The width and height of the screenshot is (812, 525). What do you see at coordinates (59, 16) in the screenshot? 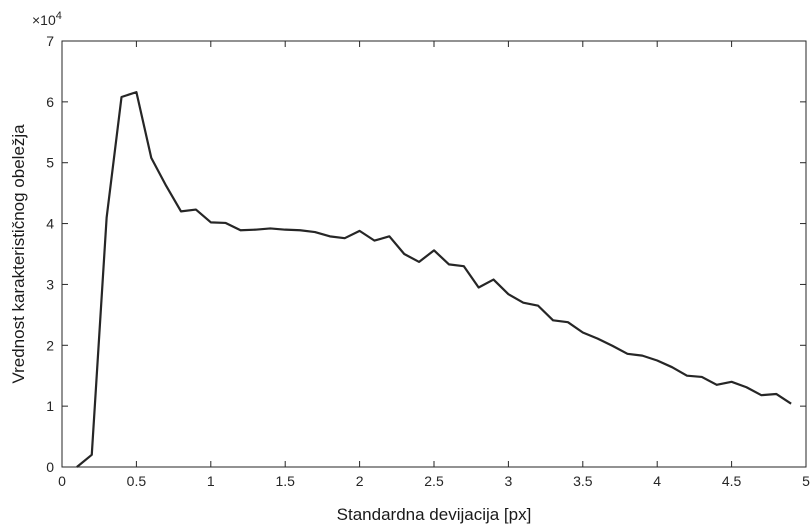
I see `y-exponent-power: 4` at bounding box center [59, 16].